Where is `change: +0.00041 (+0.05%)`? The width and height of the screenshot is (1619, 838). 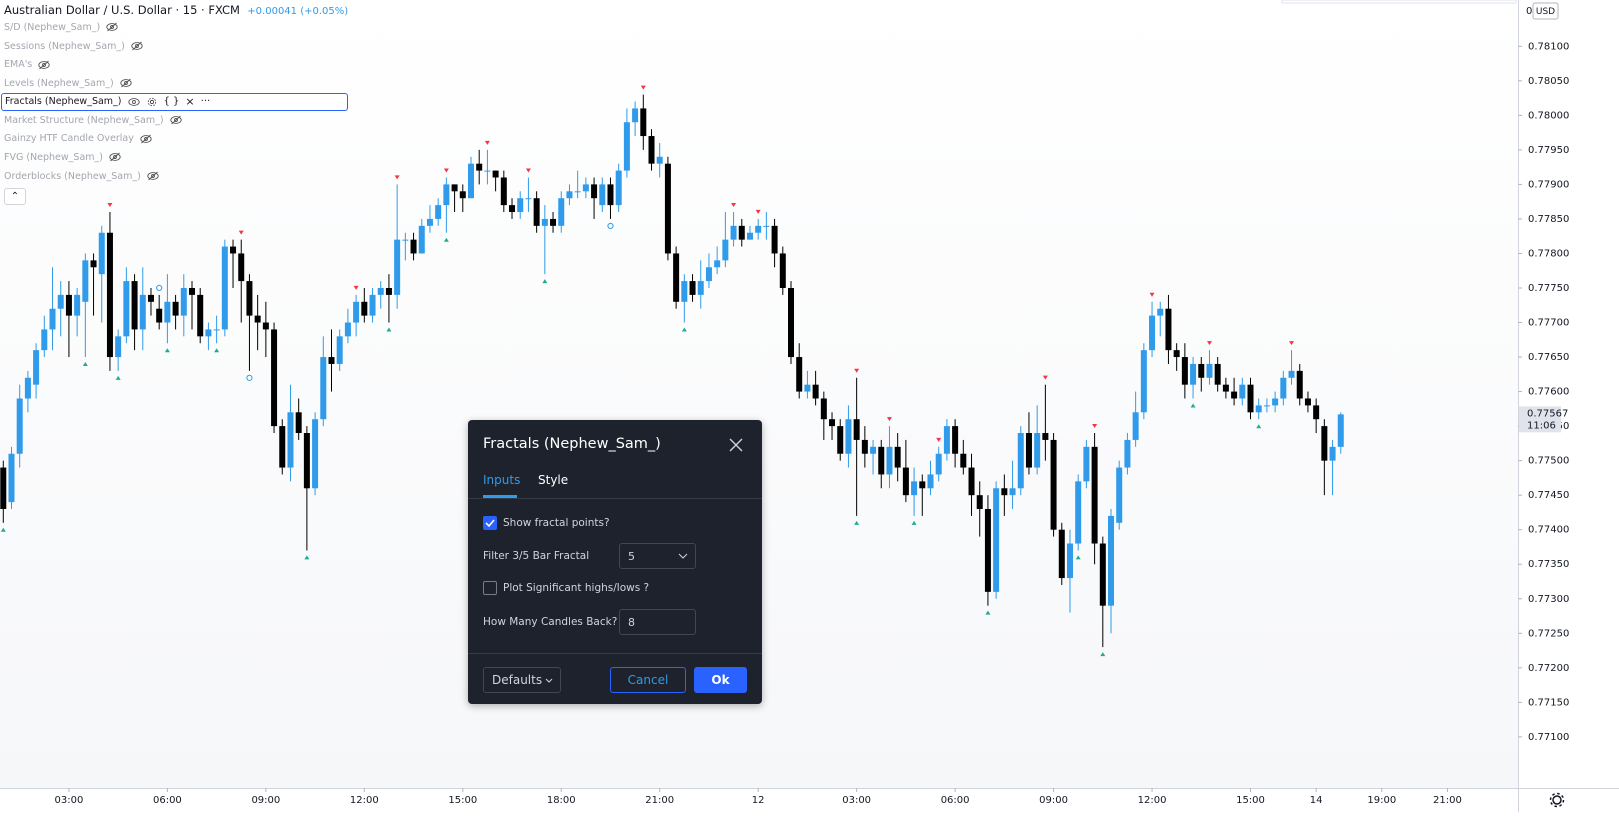 change: +0.00041 (+0.05%) is located at coordinates (298, 11).